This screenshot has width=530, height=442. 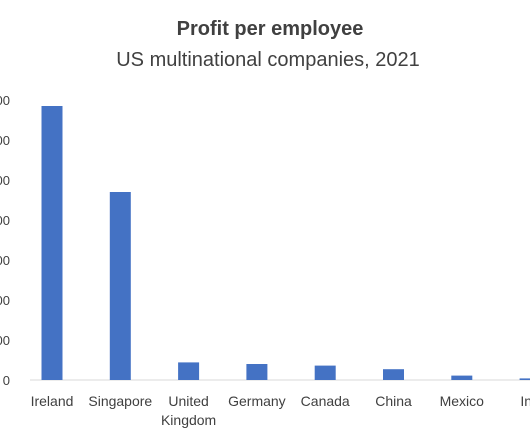 What do you see at coordinates (257, 401) in the screenshot?
I see `x-tick-label: Germany` at bounding box center [257, 401].